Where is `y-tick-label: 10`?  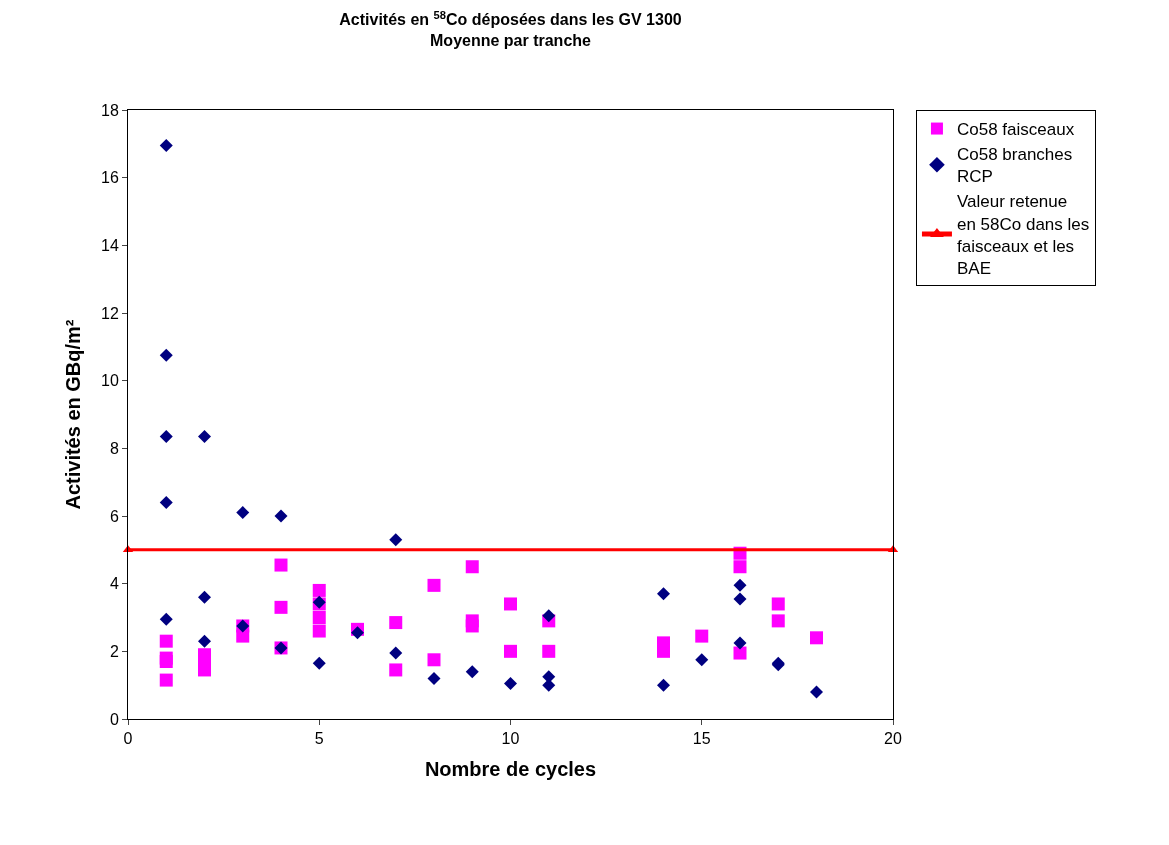
y-tick-label: 10 is located at coordinates (110, 381).